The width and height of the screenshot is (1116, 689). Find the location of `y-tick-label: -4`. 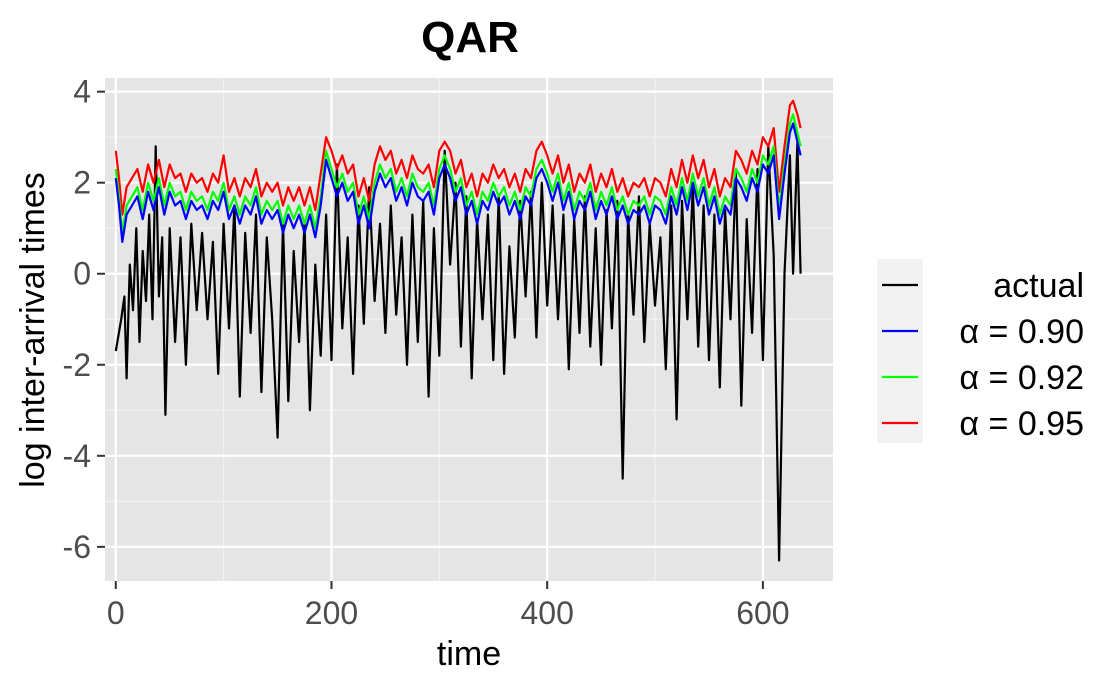

y-tick-label: -4 is located at coordinates (77, 456).